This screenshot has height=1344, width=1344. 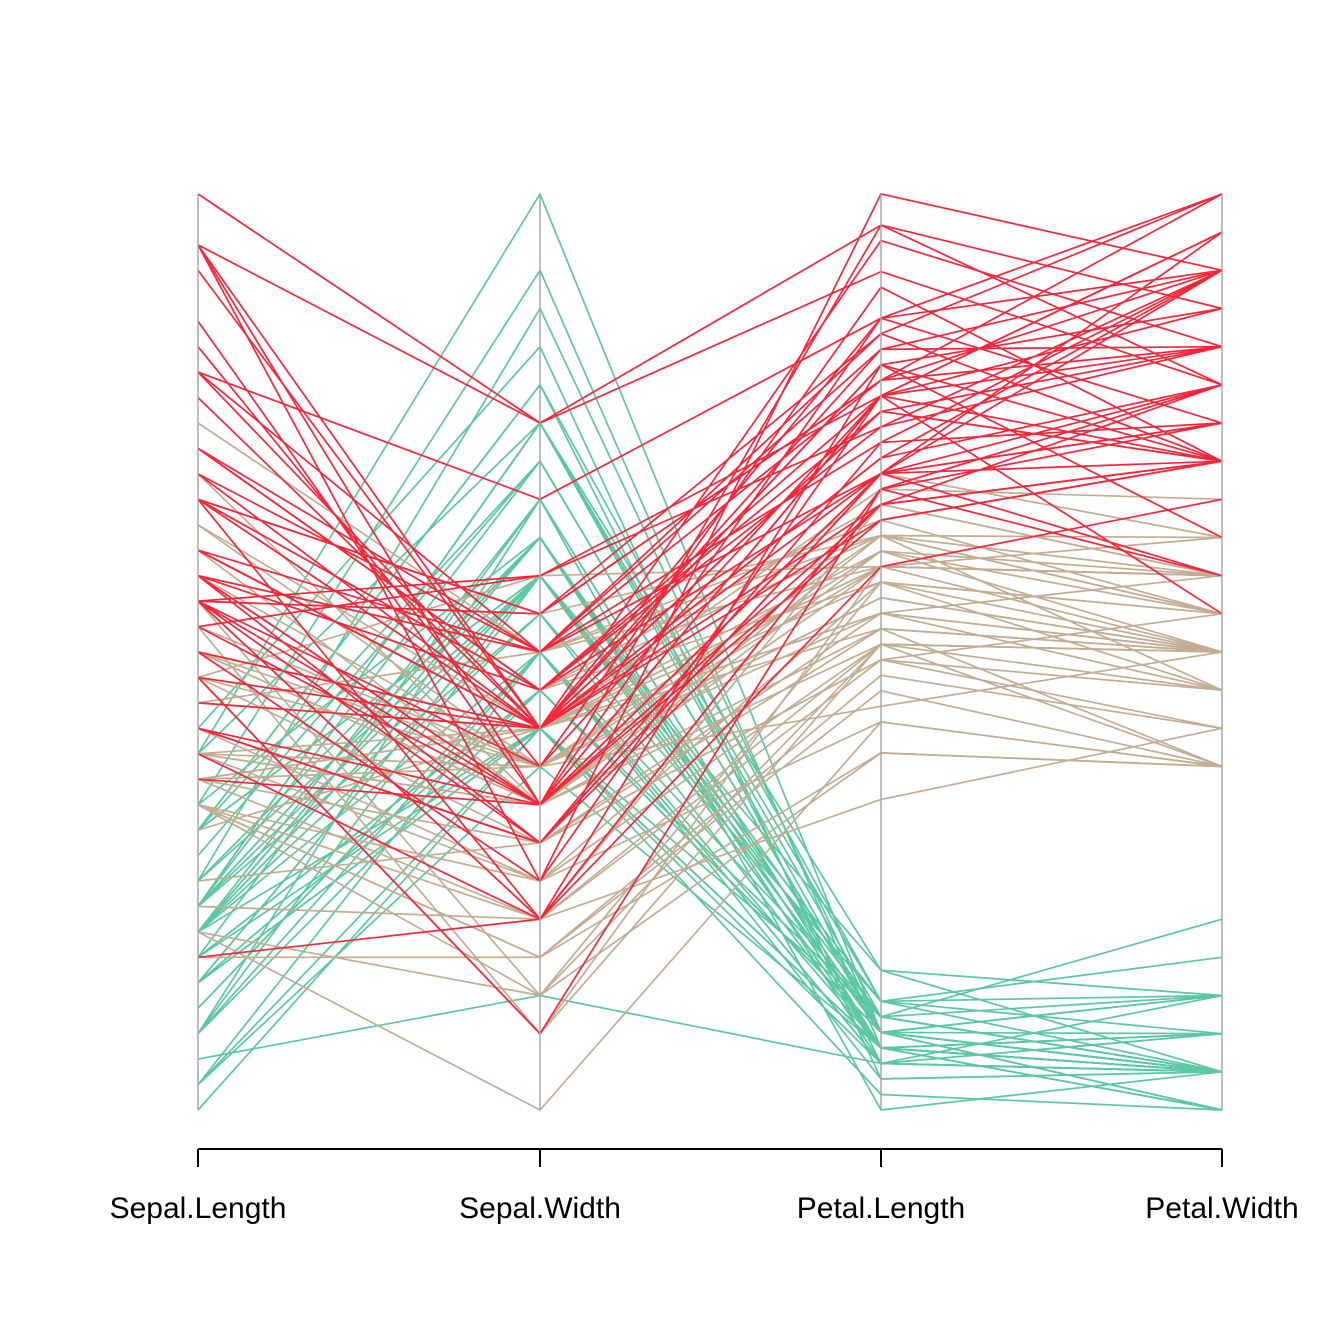 I want to click on axis-label-sepal-length: Sepal.Length, so click(x=198, y=1208).